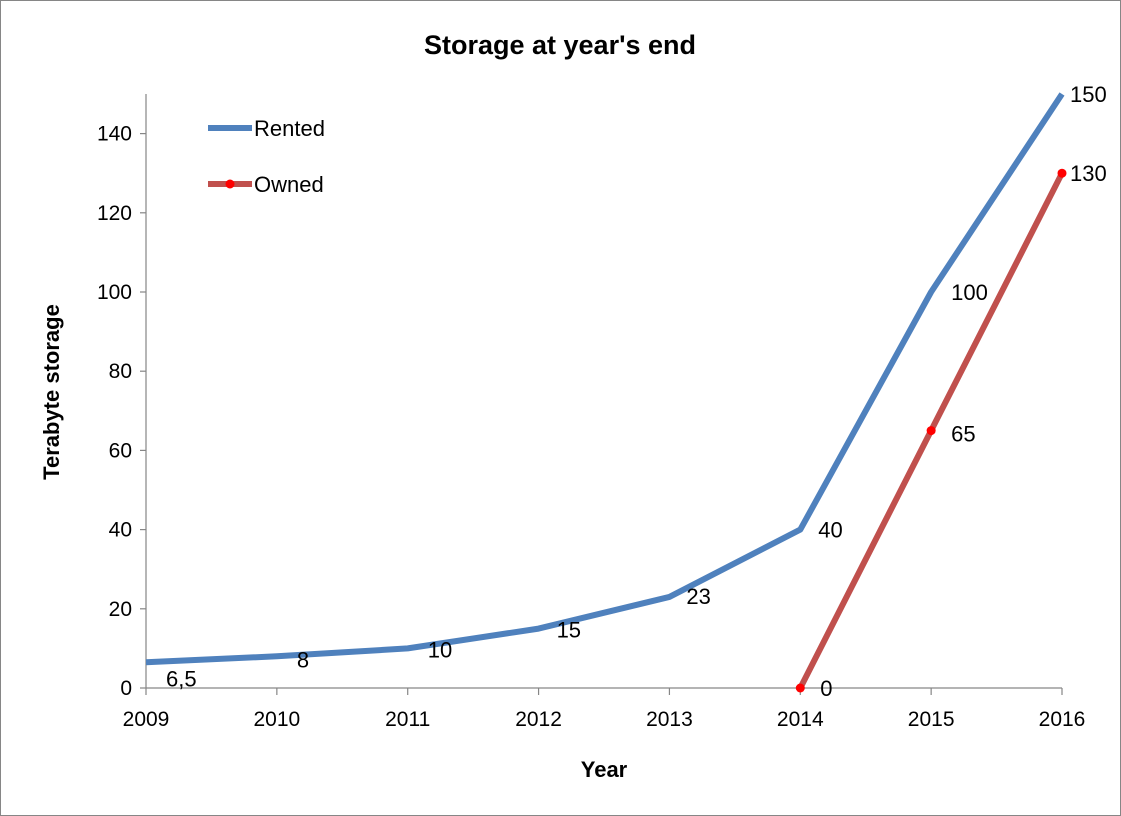 This screenshot has width=1121, height=816. Describe the element at coordinates (931, 719) in the screenshot. I see `x-tick-label: 2015` at that location.